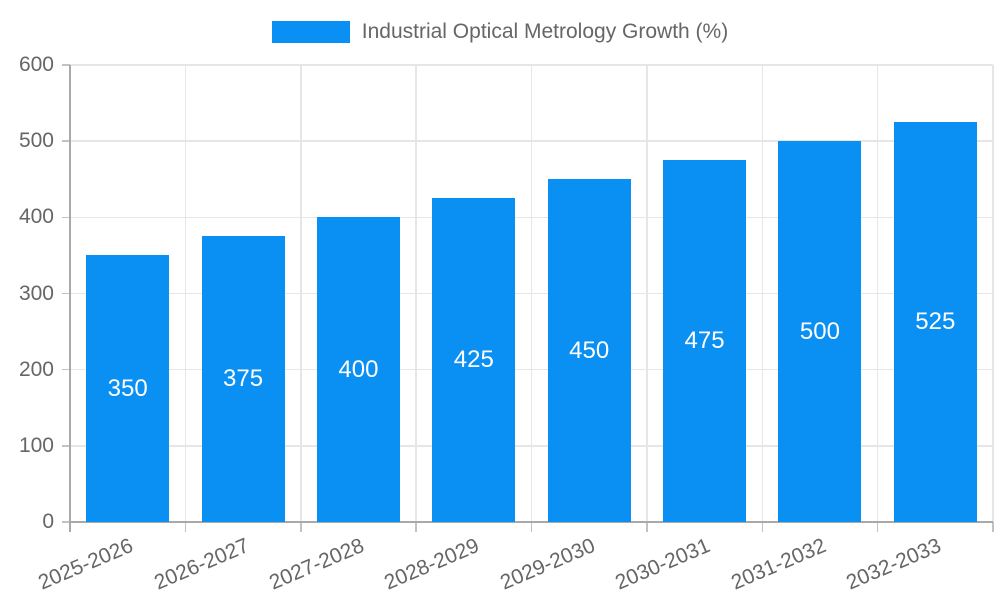  What do you see at coordinates (310, 32) in the screenshot?
I see `legend-swatch` at bounding box center [310, 32].